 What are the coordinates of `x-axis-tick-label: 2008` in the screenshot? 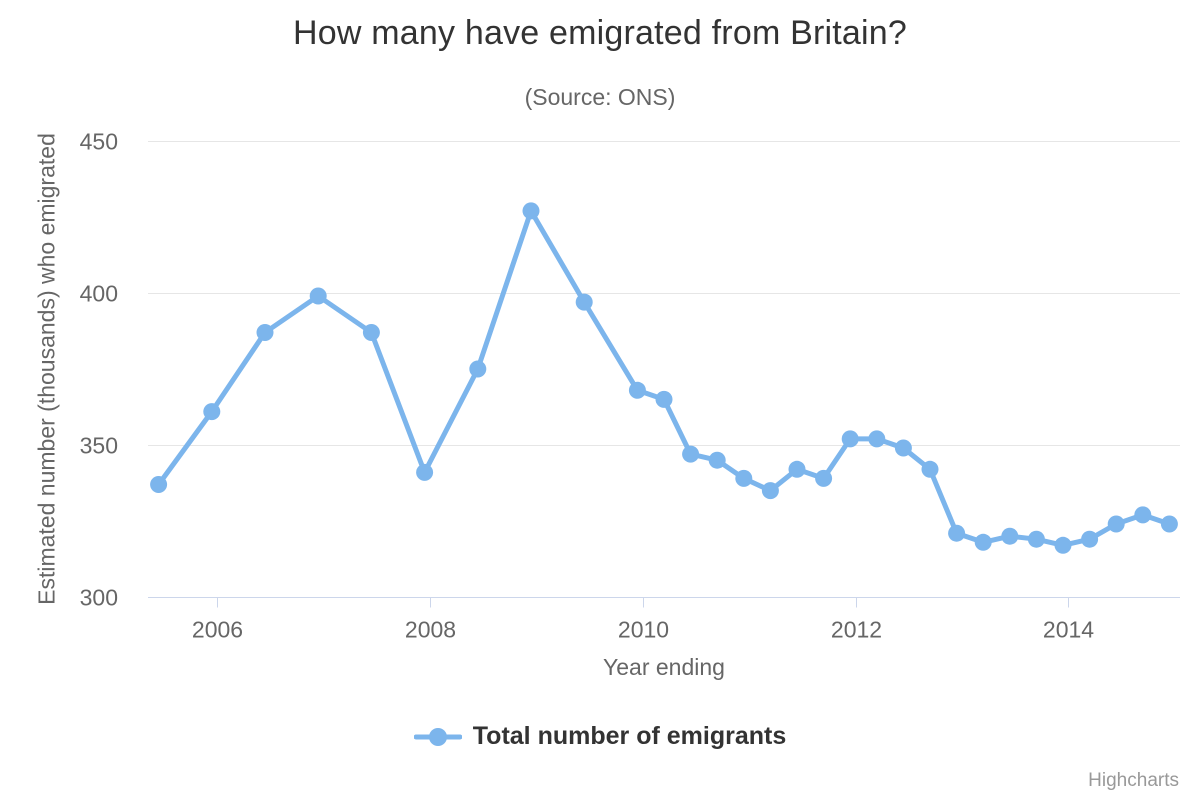 It's located at (430, 630).